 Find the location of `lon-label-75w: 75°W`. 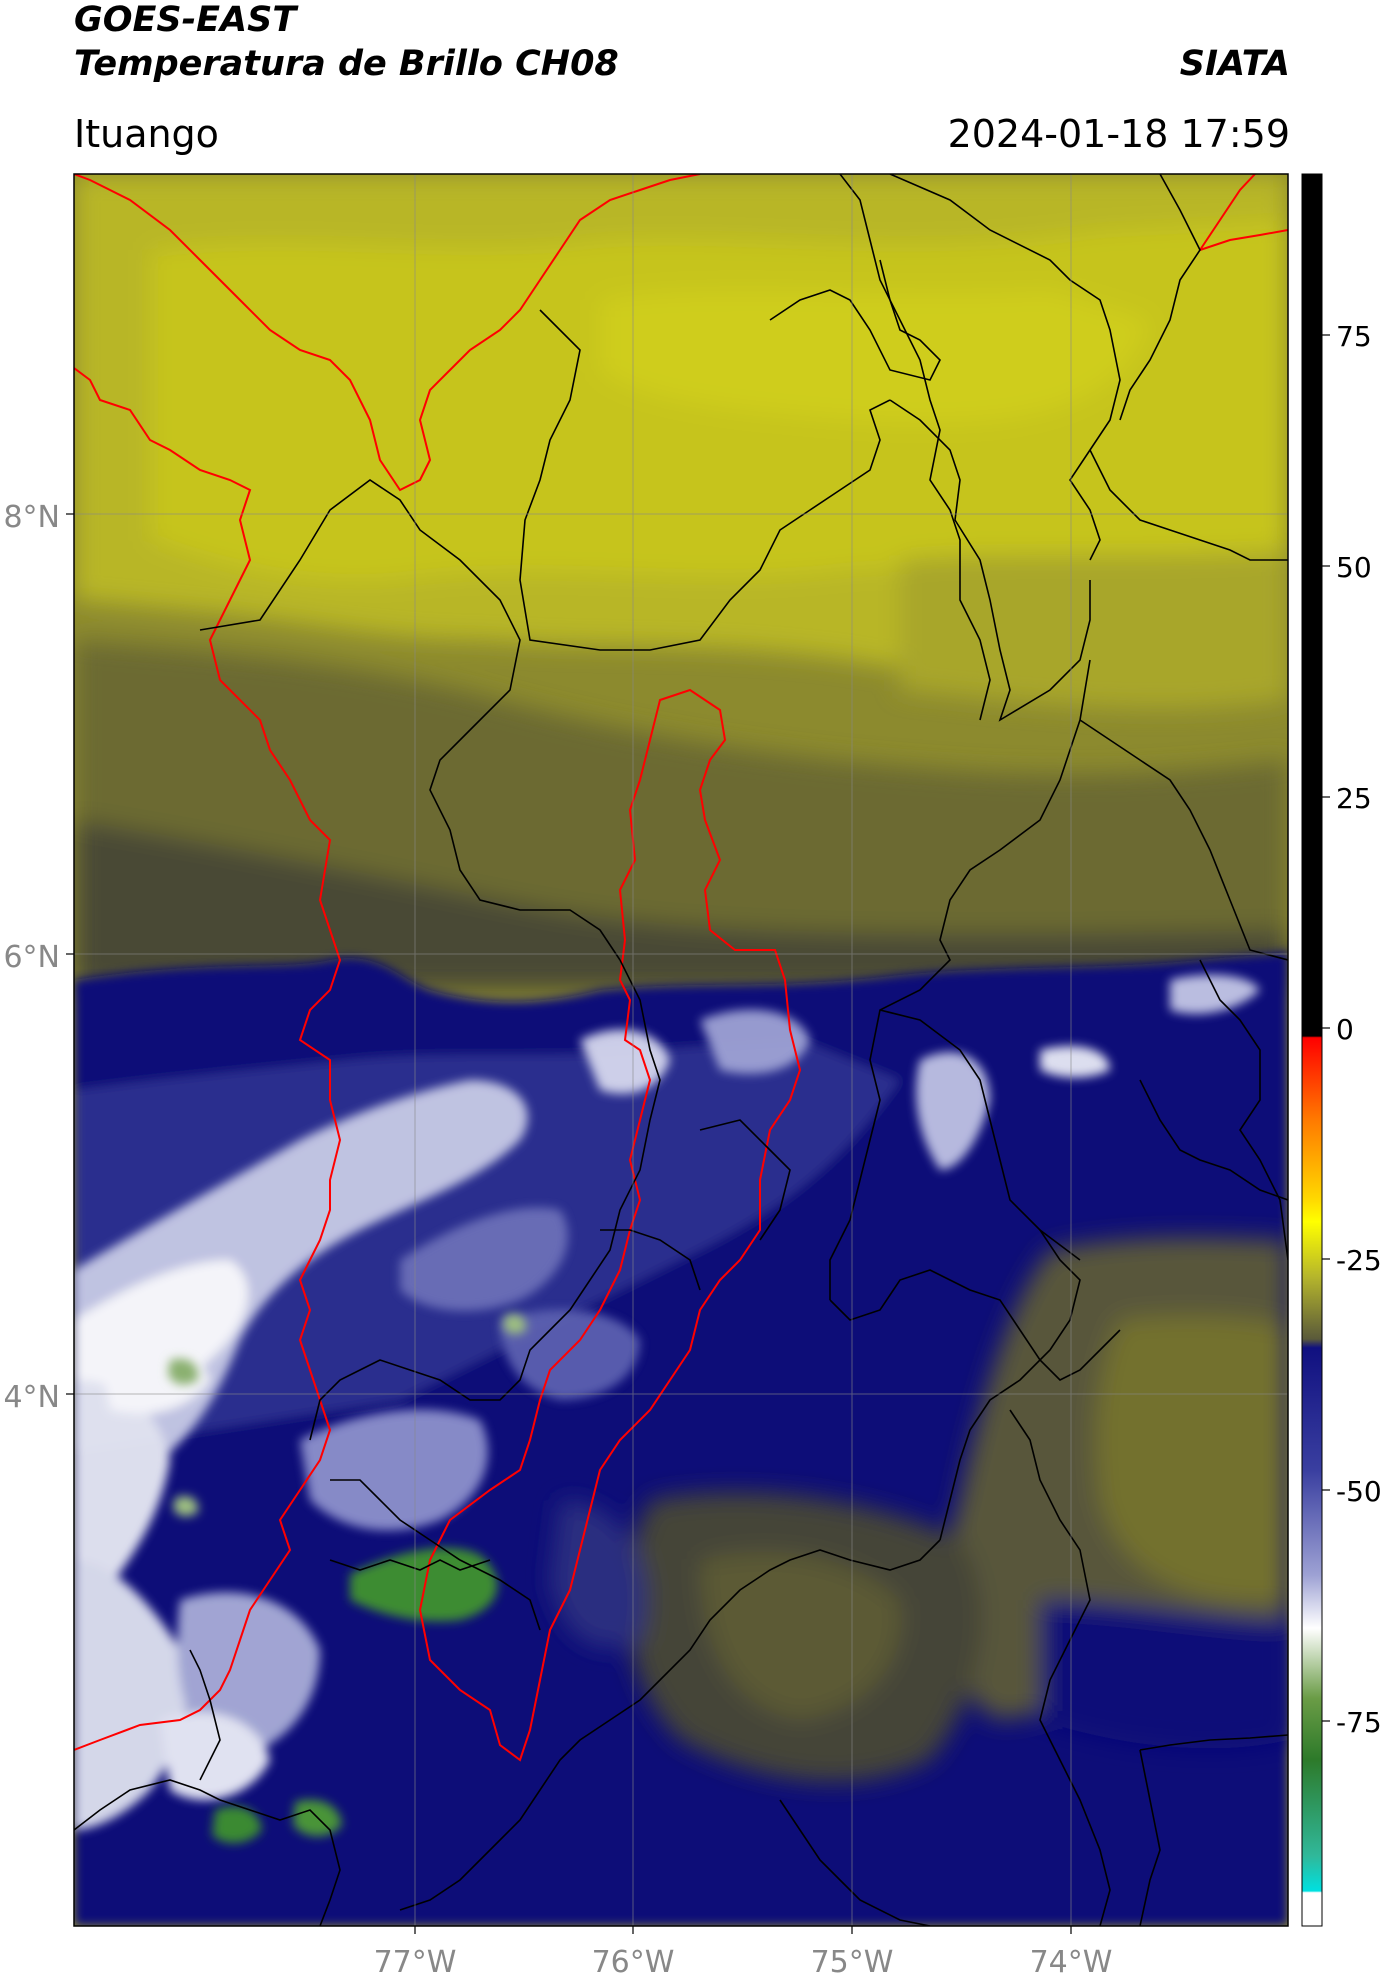

lon-label-75w: 75°W is located at coordinates (852, 1962).